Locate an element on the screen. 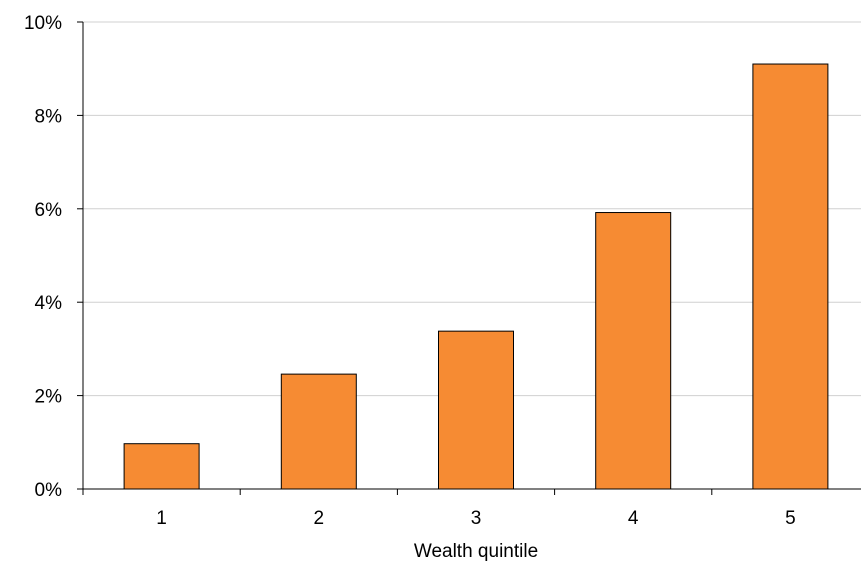  x-tick-label: 3 is located at coordinates (476, 518).